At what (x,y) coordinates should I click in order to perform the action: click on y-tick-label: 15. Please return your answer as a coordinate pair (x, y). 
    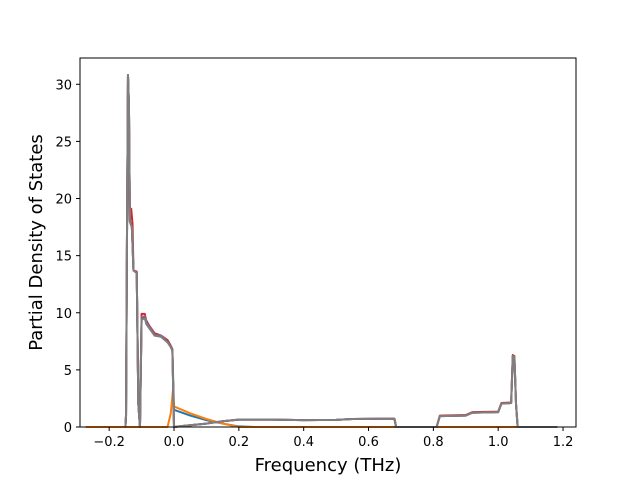
    Looking at the image, I should click on (63, 257).